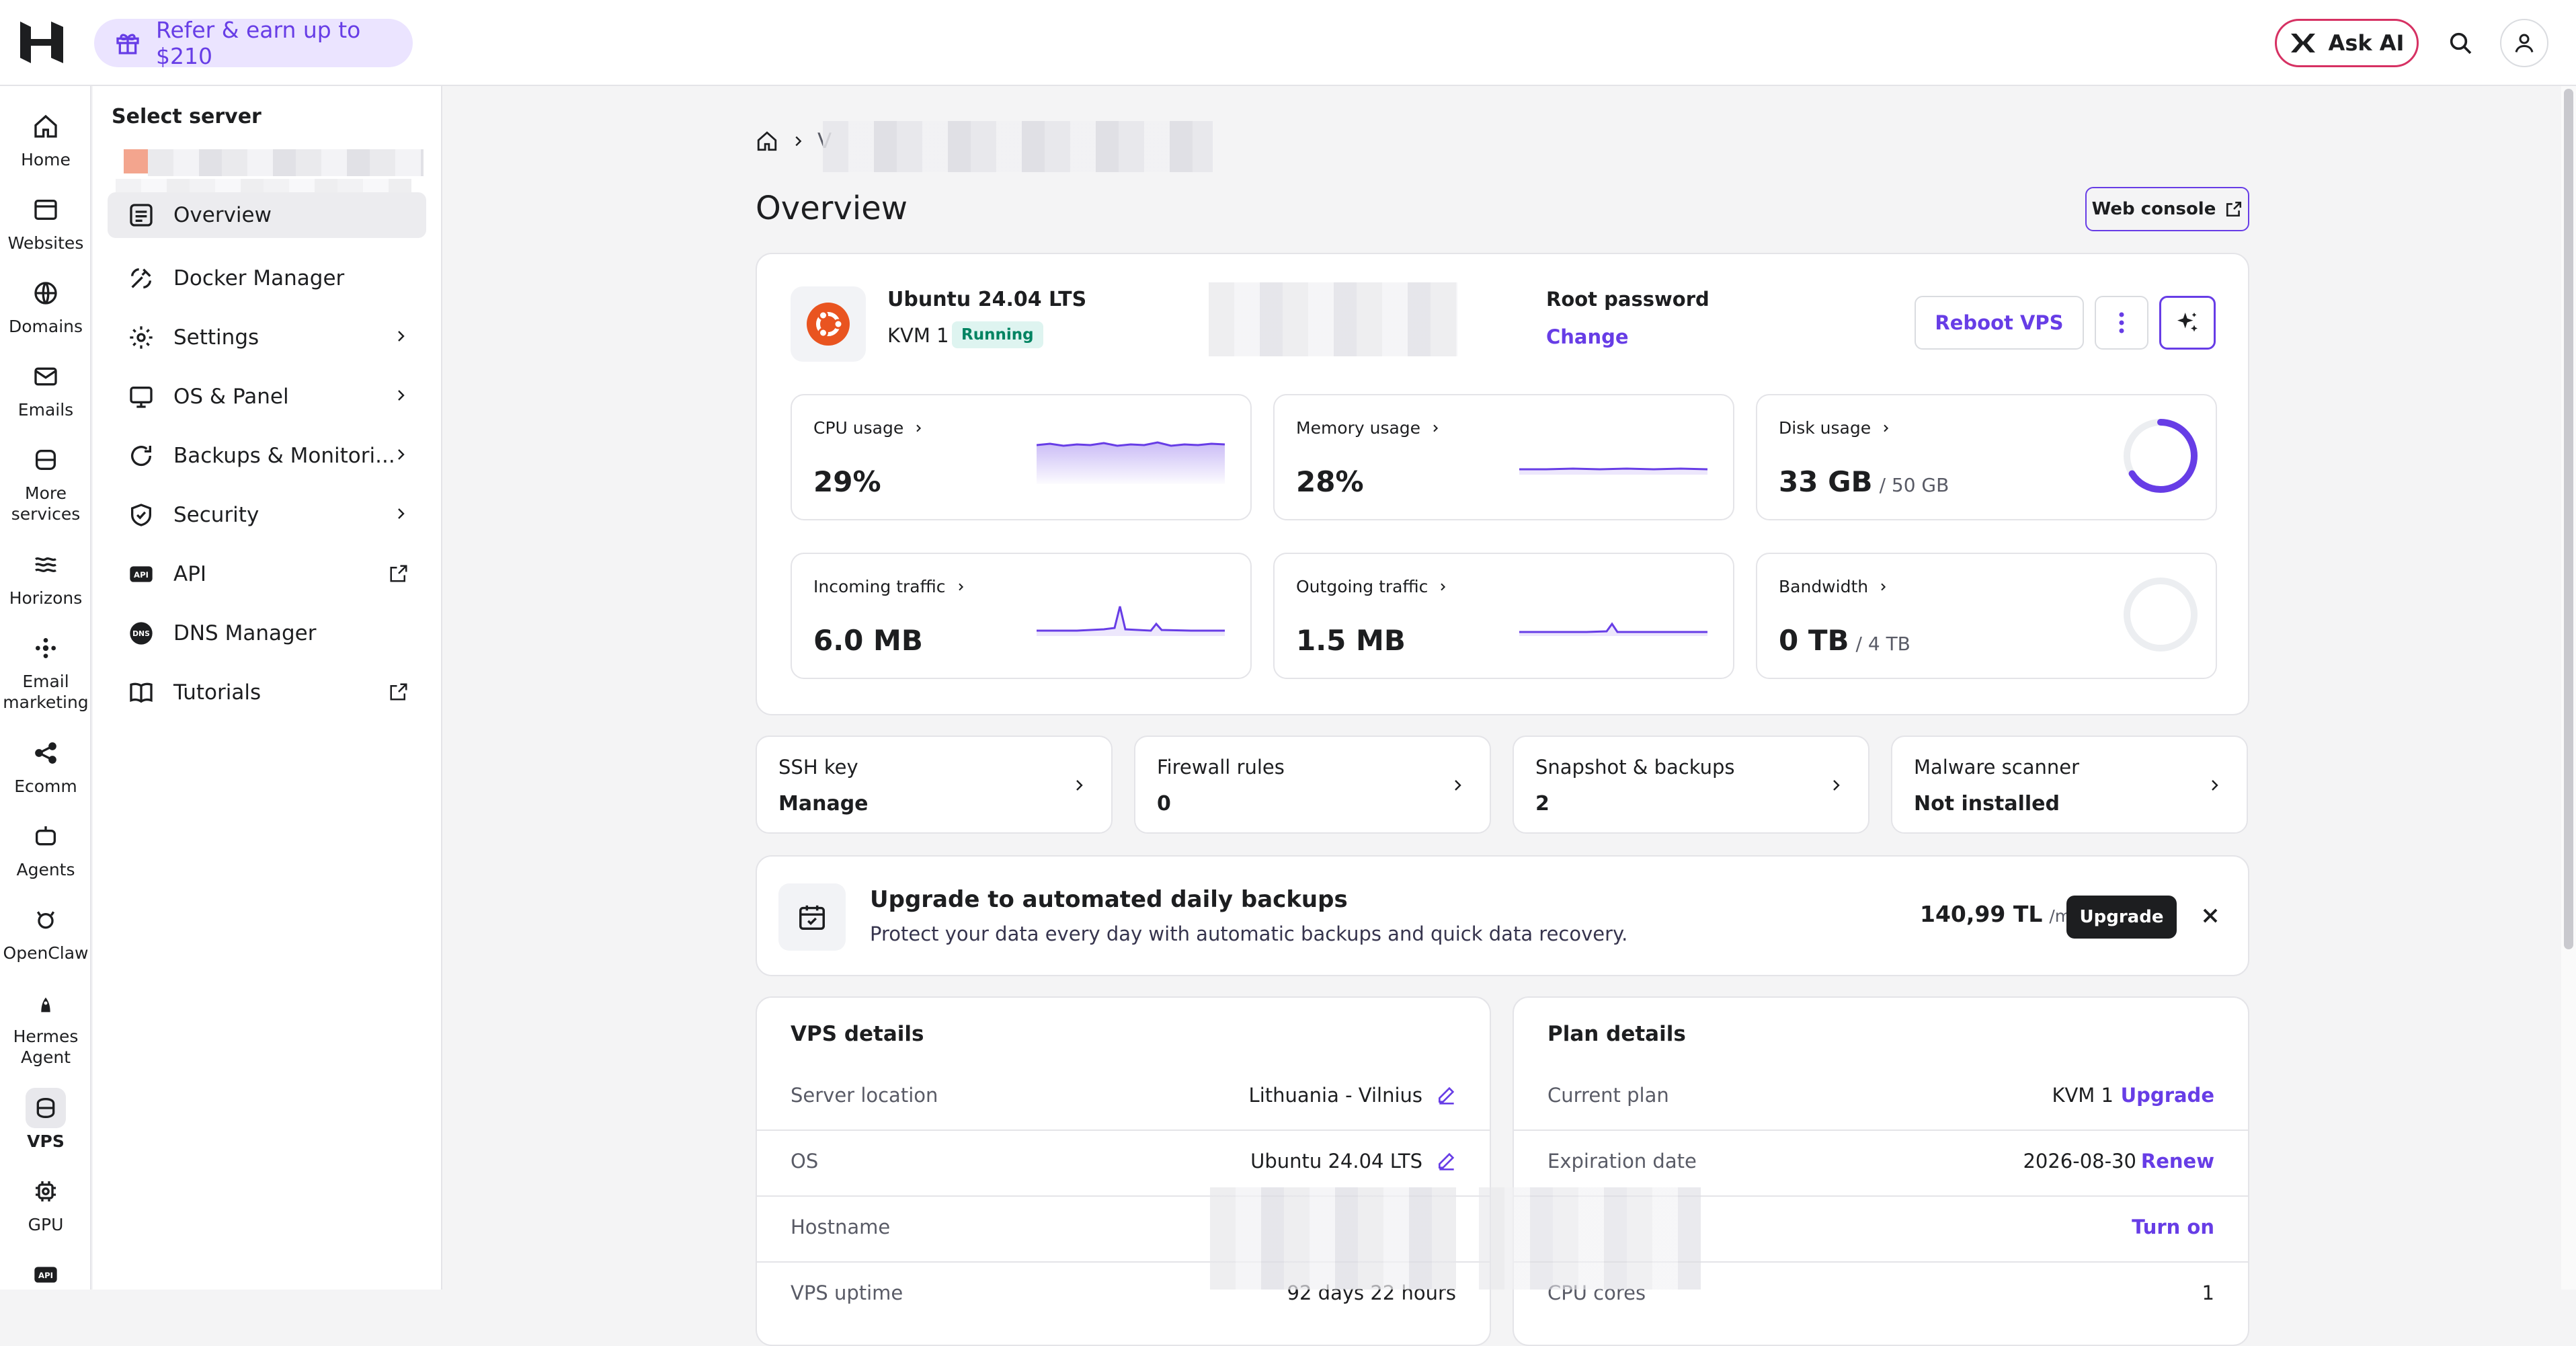 This screenshot has height=1346, width=2576. Describe the element at coordinates (186, 116) in the screenshot. I see `select-server-title: Select server` at that location.